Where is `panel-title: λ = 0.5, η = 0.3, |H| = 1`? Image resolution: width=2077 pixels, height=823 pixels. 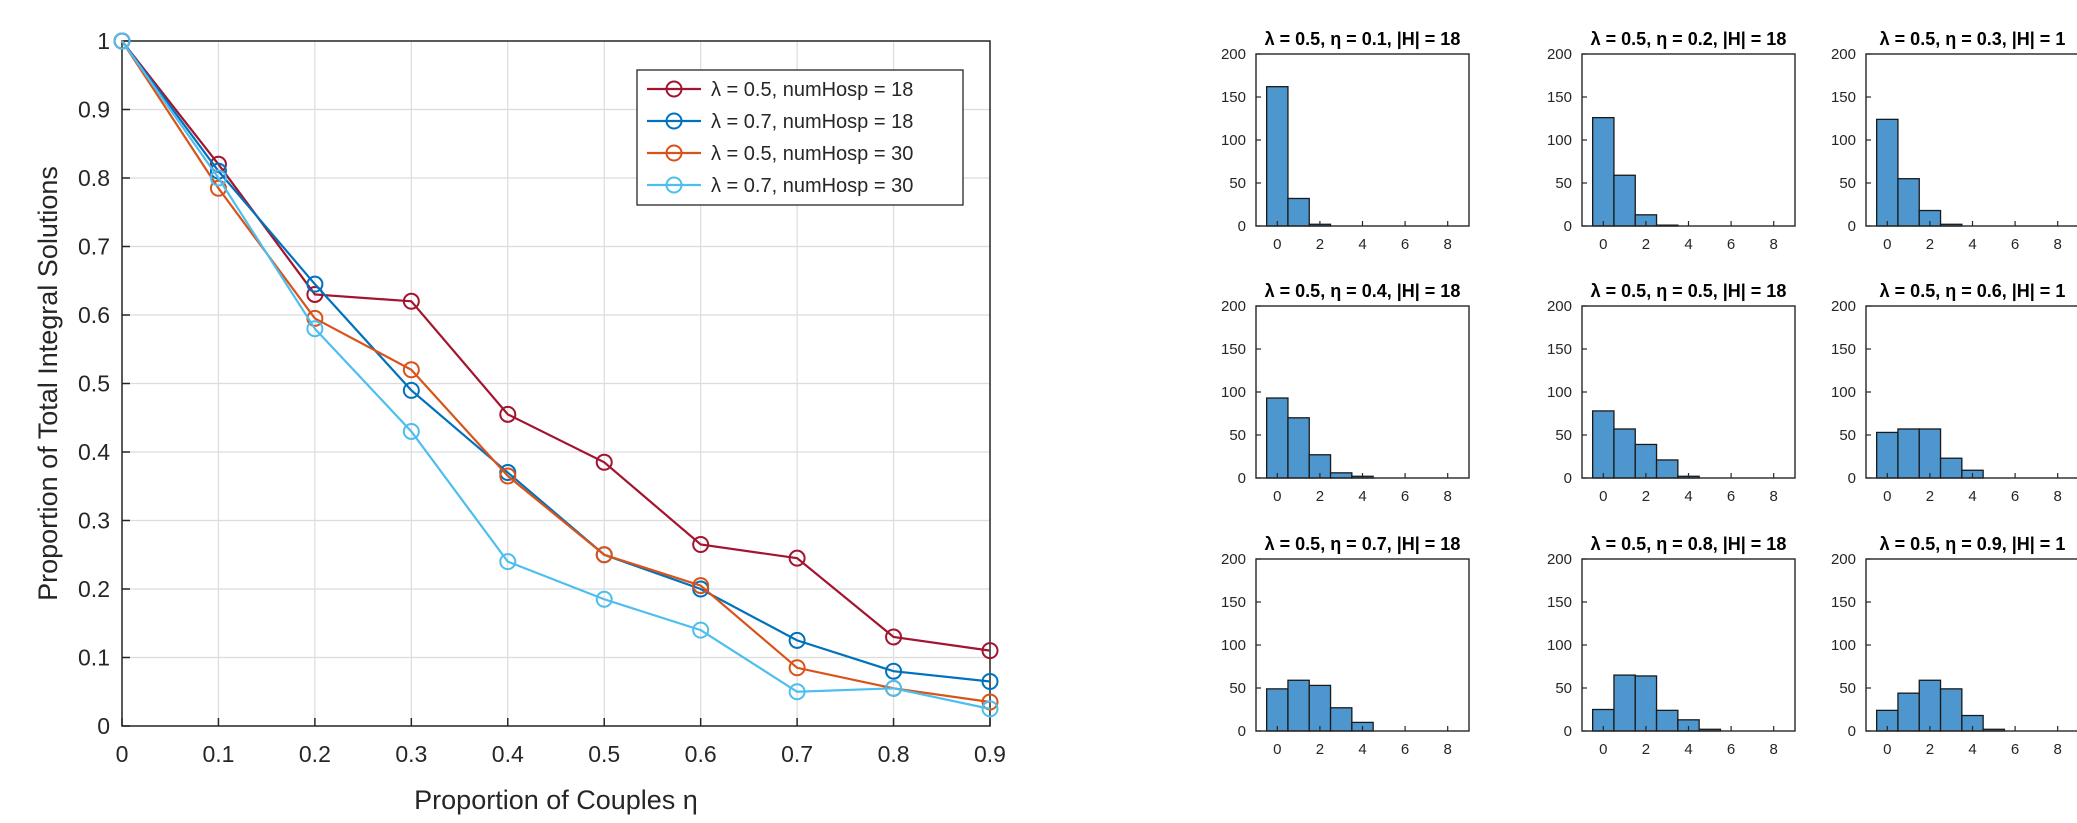
panel-title: λ = 0.5, η = 0.3, |H| = 1 is located at coordinates (1973, 39).